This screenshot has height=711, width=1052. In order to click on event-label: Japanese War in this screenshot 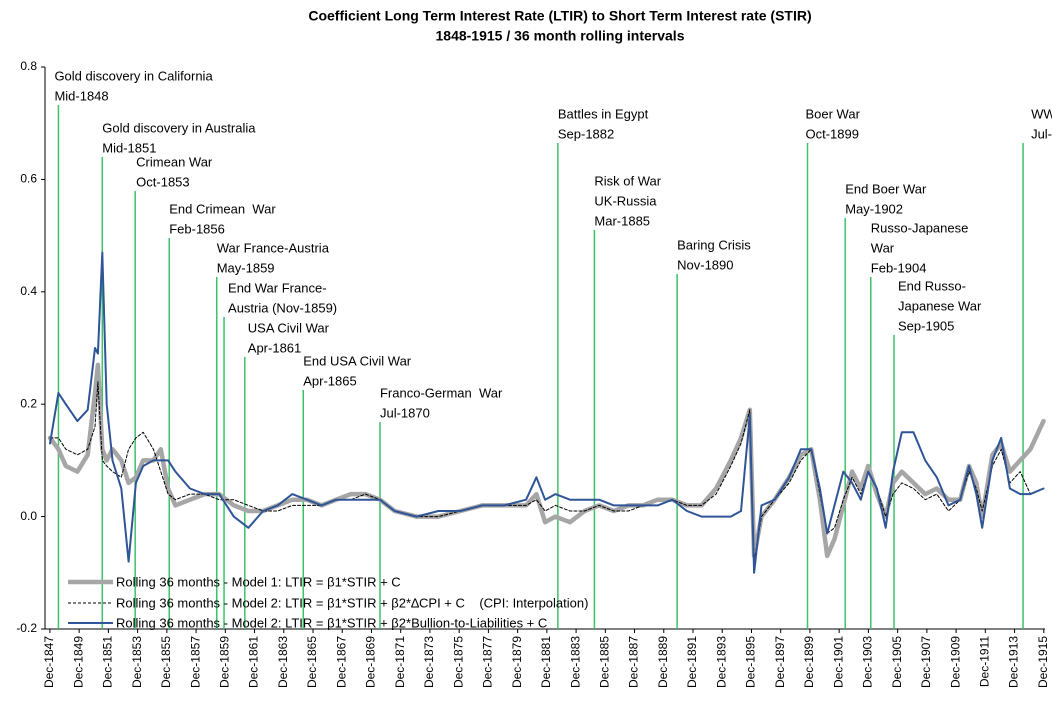, I will do `click(940, 305)`.